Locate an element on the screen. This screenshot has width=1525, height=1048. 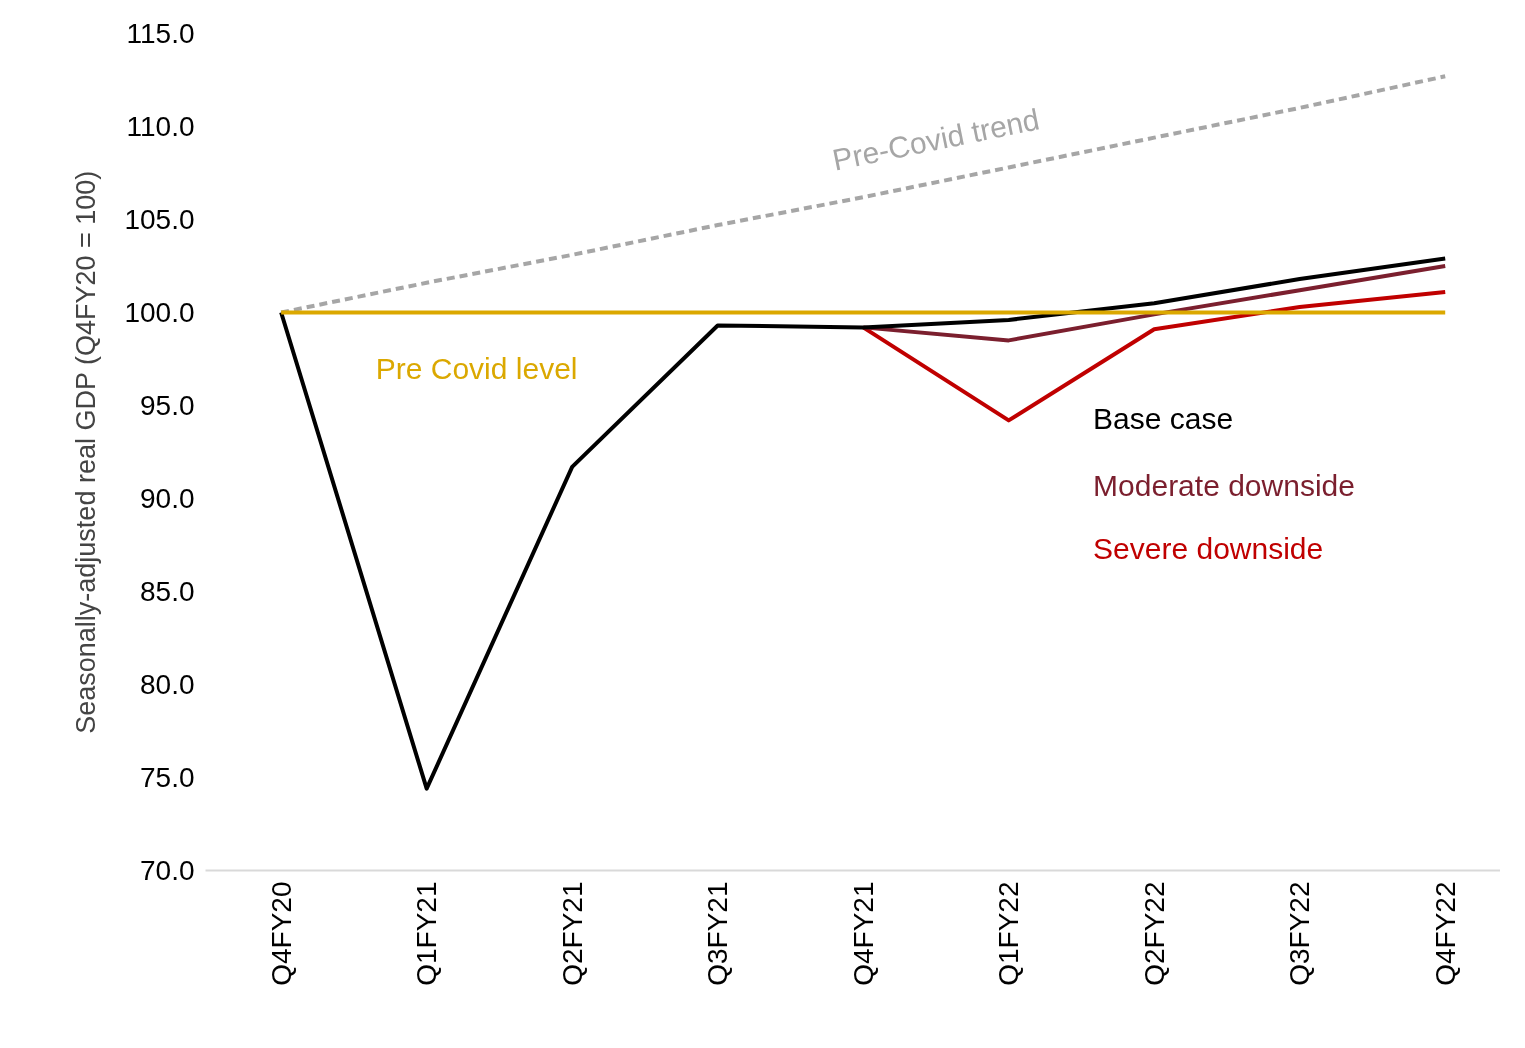
y-tick-label: 80.0 is located at coordinates (167, 684).